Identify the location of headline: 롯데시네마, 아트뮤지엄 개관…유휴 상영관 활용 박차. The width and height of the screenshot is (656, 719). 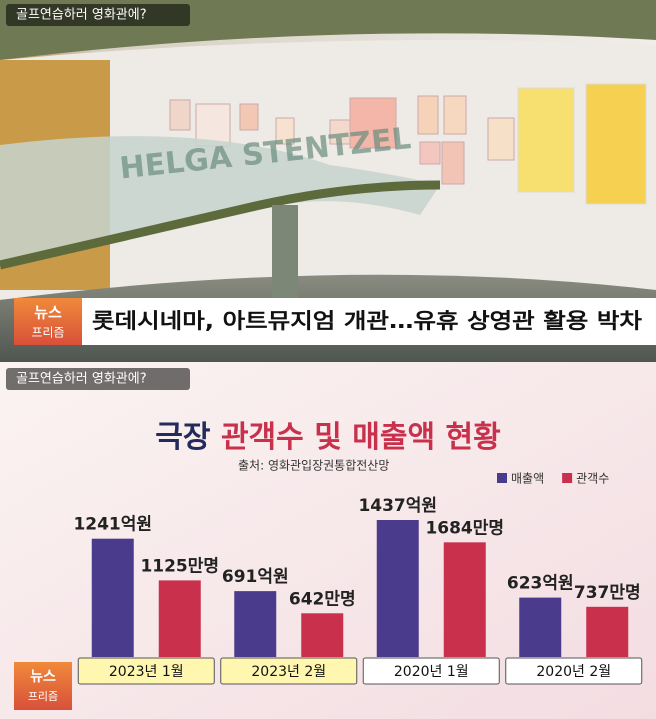
(367, 321).